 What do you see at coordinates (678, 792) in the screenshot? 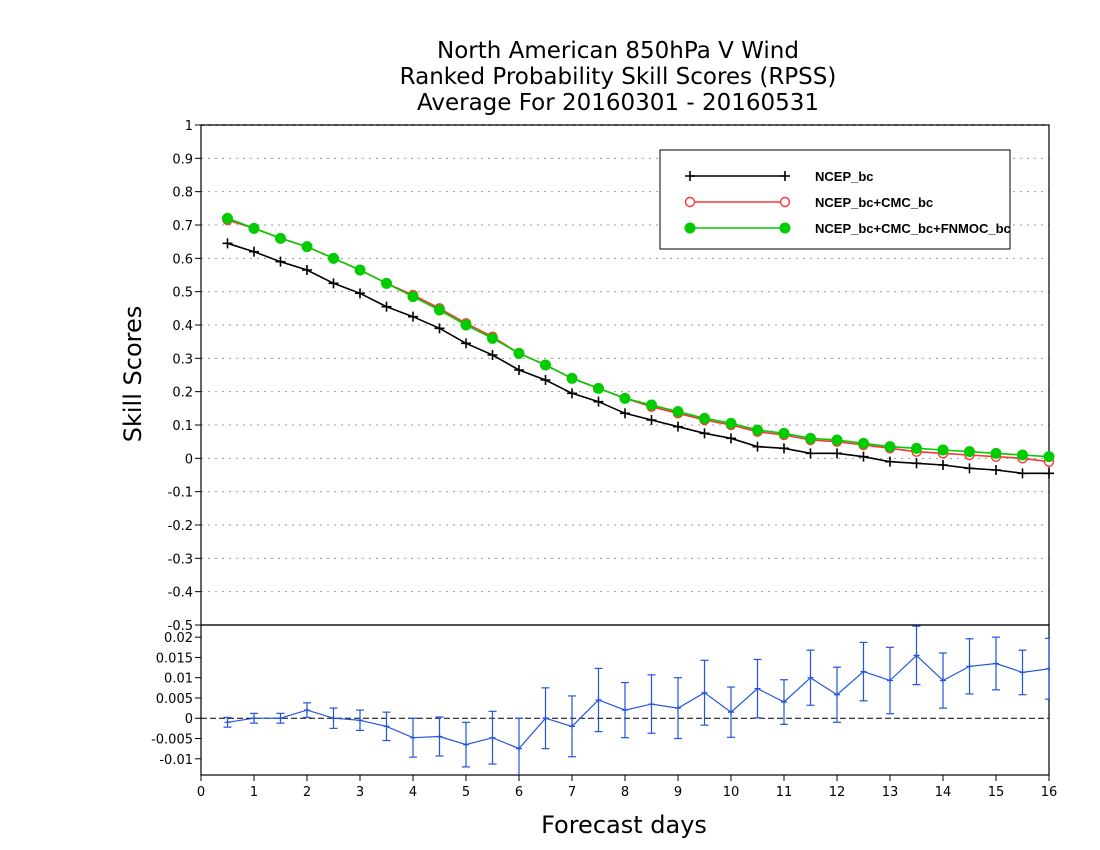
I see `x-tick-label: 9` at bounding box center [678, 792].